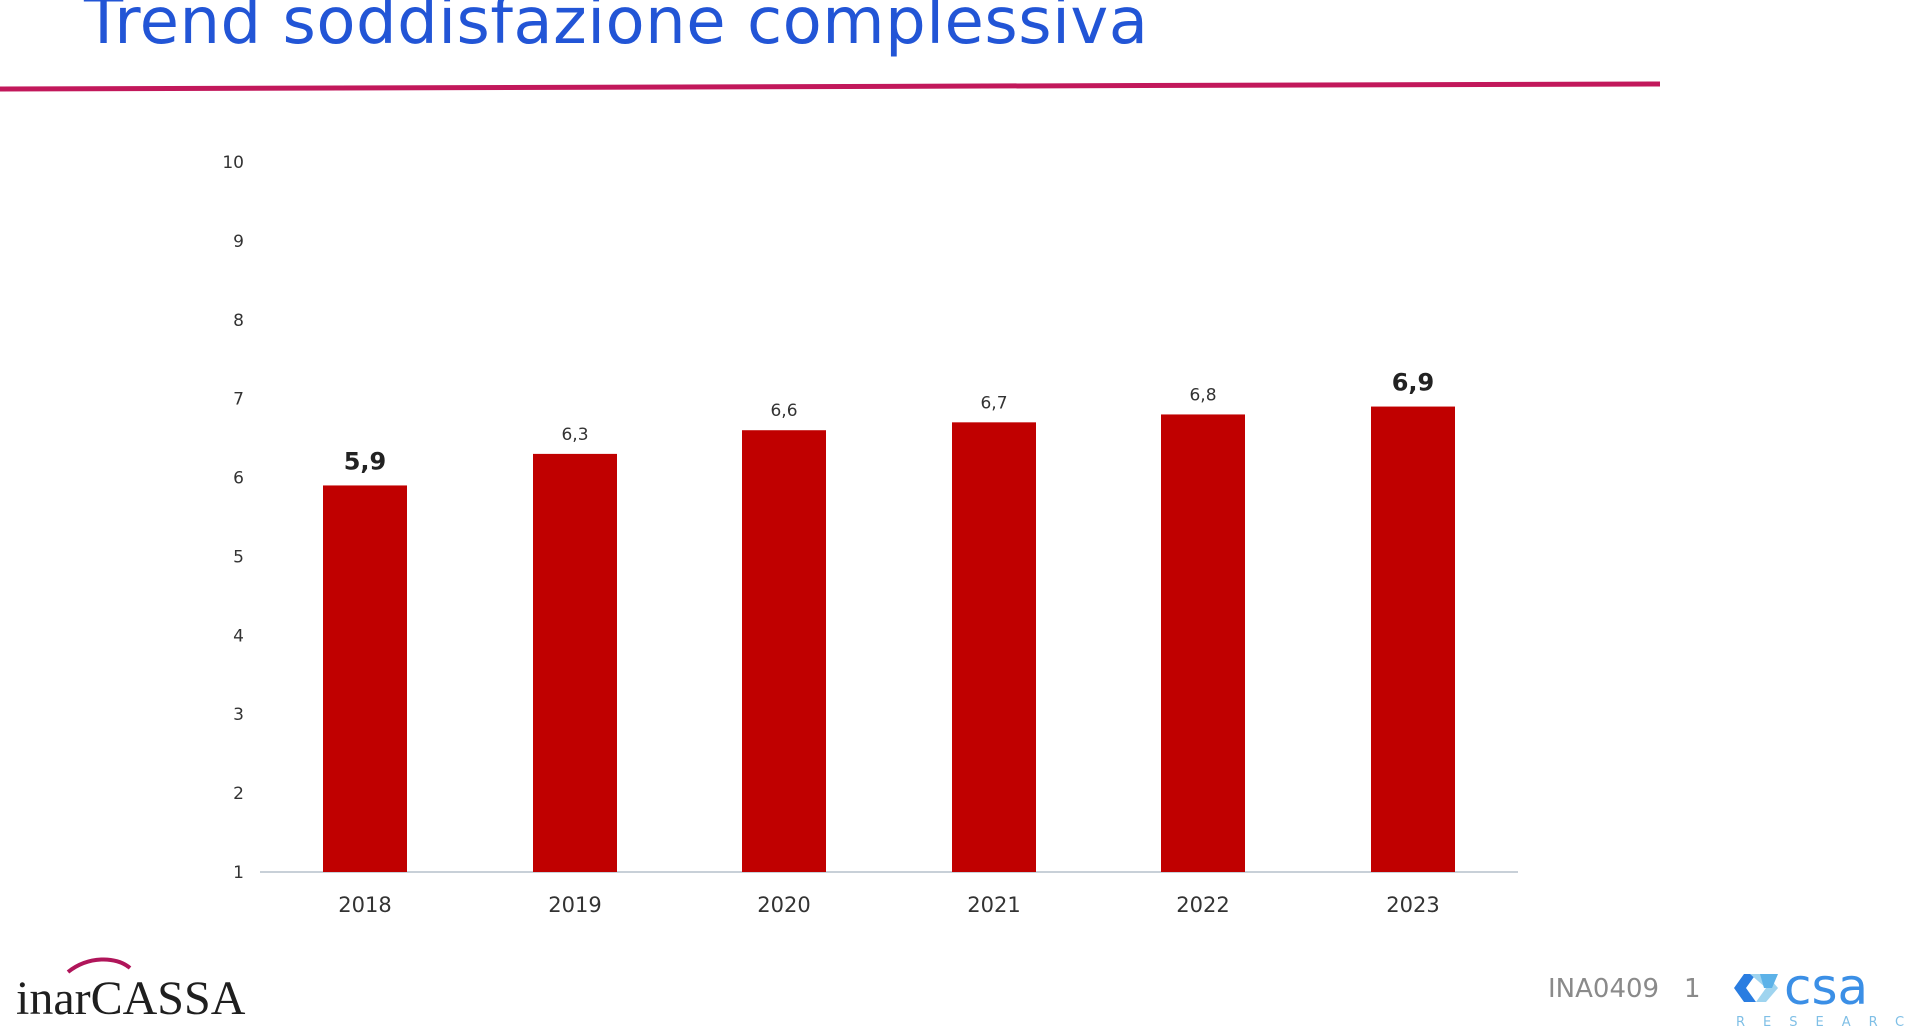 This screenshot has height=1027, width=1920. Describe the element at coordinates (574, 435) in the screenshot. I see `data-label-2019: 6,3` at that location.